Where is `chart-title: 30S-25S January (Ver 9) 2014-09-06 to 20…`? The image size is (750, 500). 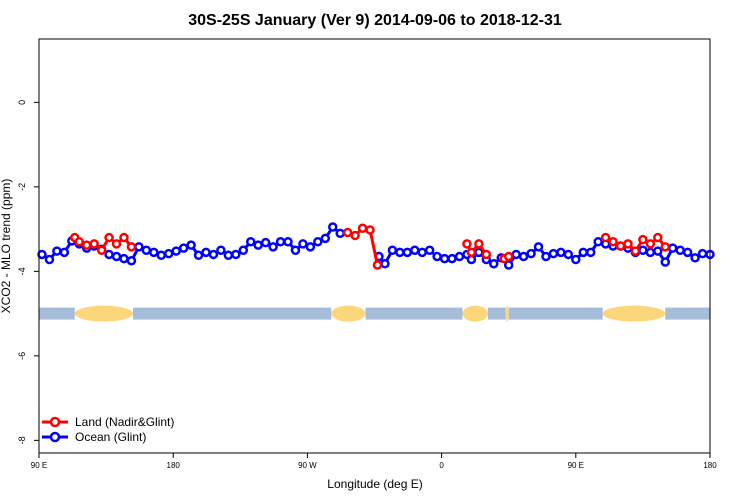 chart-title: 30S-25S January (Ver 9) 2014-09-06 to 20… is located at coordinates (375, 20).